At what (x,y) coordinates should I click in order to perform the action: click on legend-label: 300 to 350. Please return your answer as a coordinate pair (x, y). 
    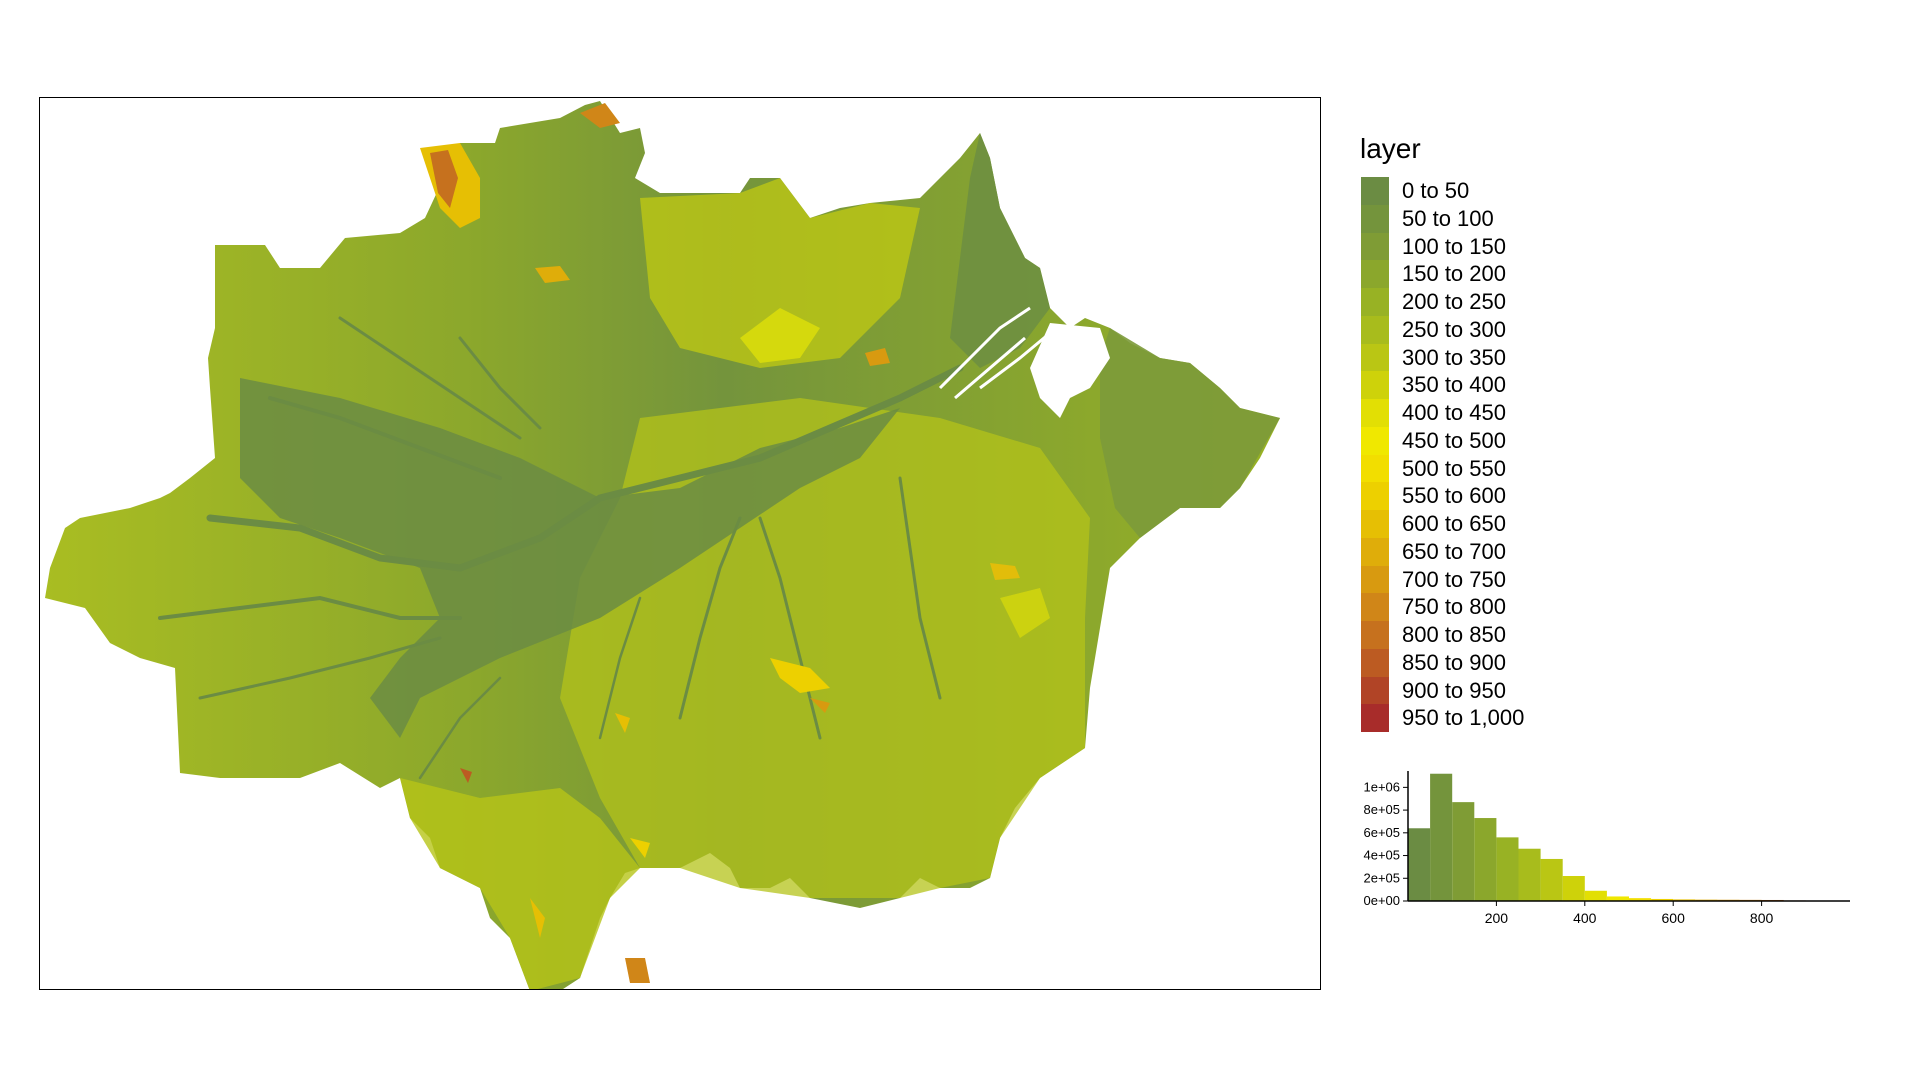
    Looking at the image, I should click on (1454, 357).